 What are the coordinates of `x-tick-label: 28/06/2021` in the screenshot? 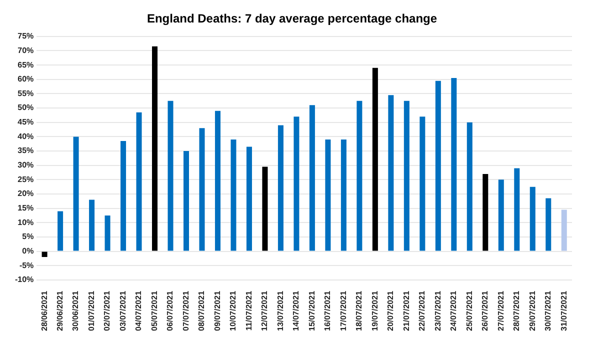 It's located at (44, 311).